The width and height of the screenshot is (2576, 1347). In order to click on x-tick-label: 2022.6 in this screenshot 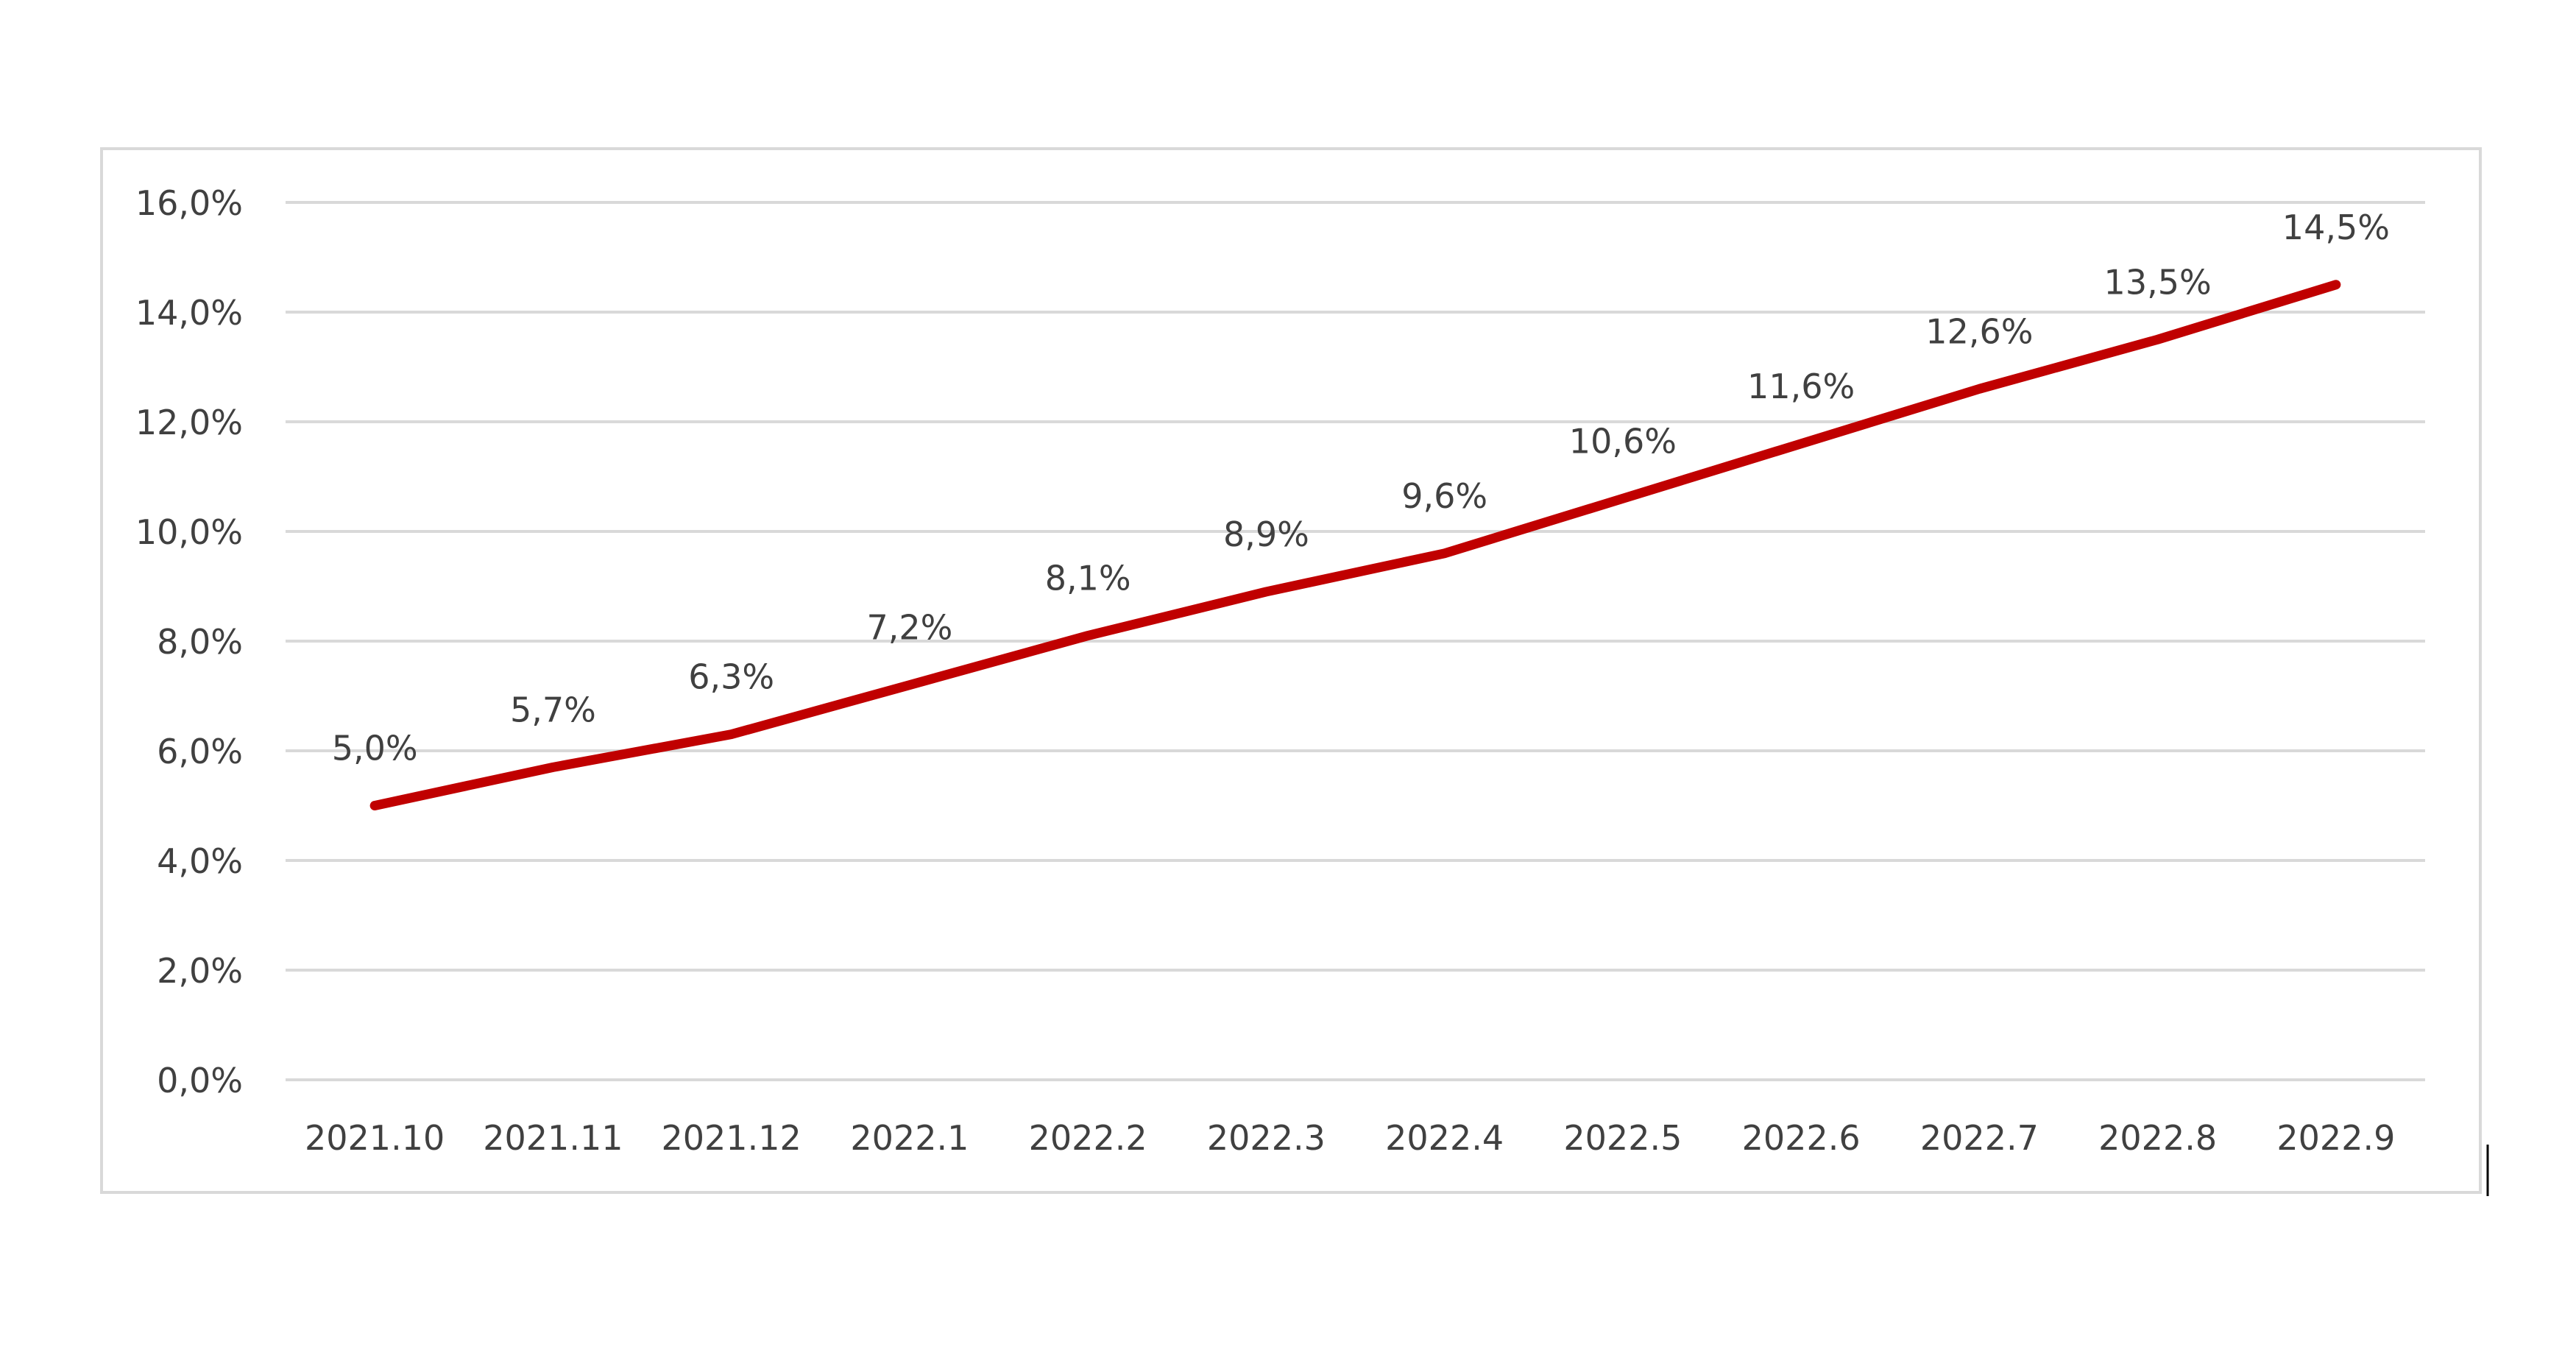, I will do `click(1801, 1138)`.